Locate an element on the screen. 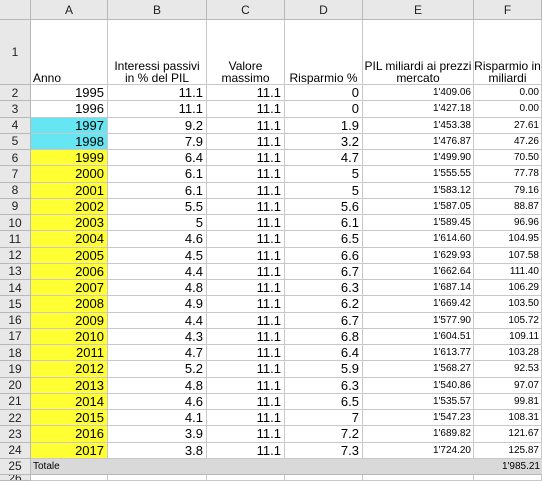 Image resolution: width=542 pixels, height=481 pixels. cell-interessi: 5 is located at coordinates (157, 223).